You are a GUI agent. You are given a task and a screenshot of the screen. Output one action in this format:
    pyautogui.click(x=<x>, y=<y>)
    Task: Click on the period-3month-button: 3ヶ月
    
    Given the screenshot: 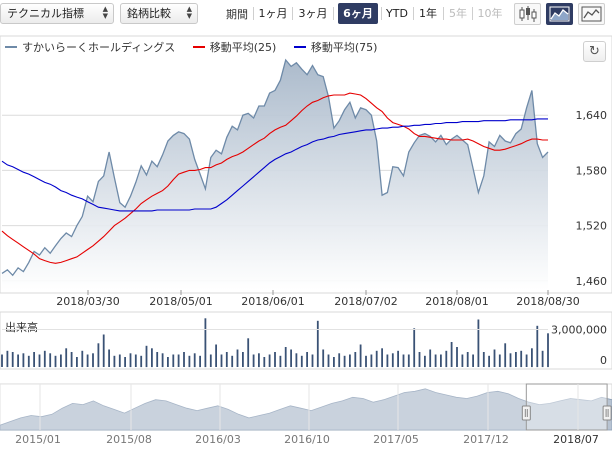 What is the action you would take?
    pyautogui.click(x=313, y=13)
    